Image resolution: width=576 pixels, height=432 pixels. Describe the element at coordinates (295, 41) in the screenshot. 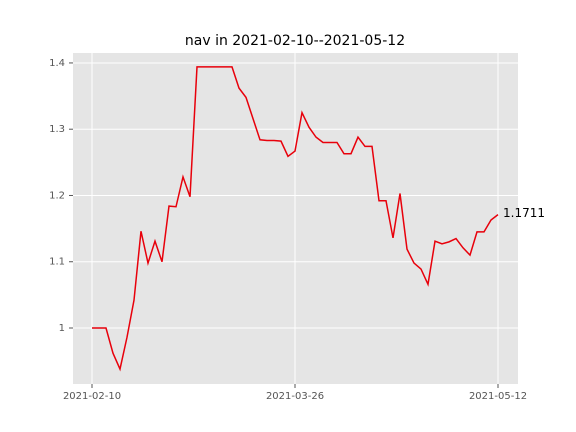

I see `chart-title: nav in 2021-02-10--2021-05-12` at that location.